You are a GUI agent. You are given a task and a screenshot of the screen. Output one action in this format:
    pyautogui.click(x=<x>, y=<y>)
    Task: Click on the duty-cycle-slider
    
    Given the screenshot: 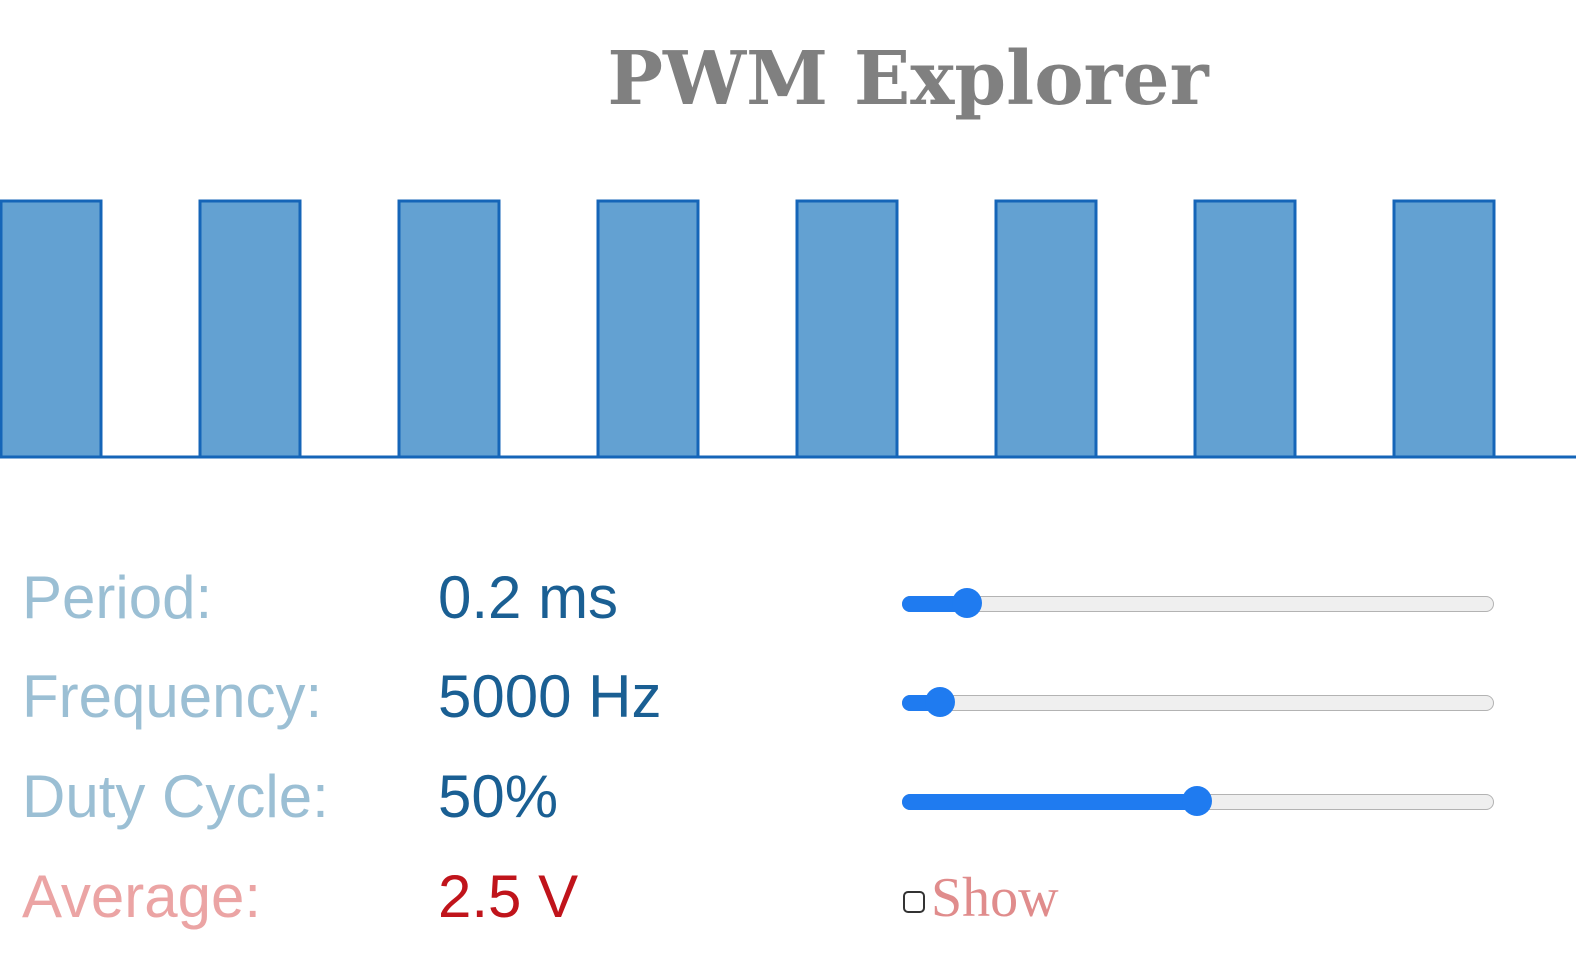 What is the action you would take?
    pyautogui.click(x=1198, y=801)
    